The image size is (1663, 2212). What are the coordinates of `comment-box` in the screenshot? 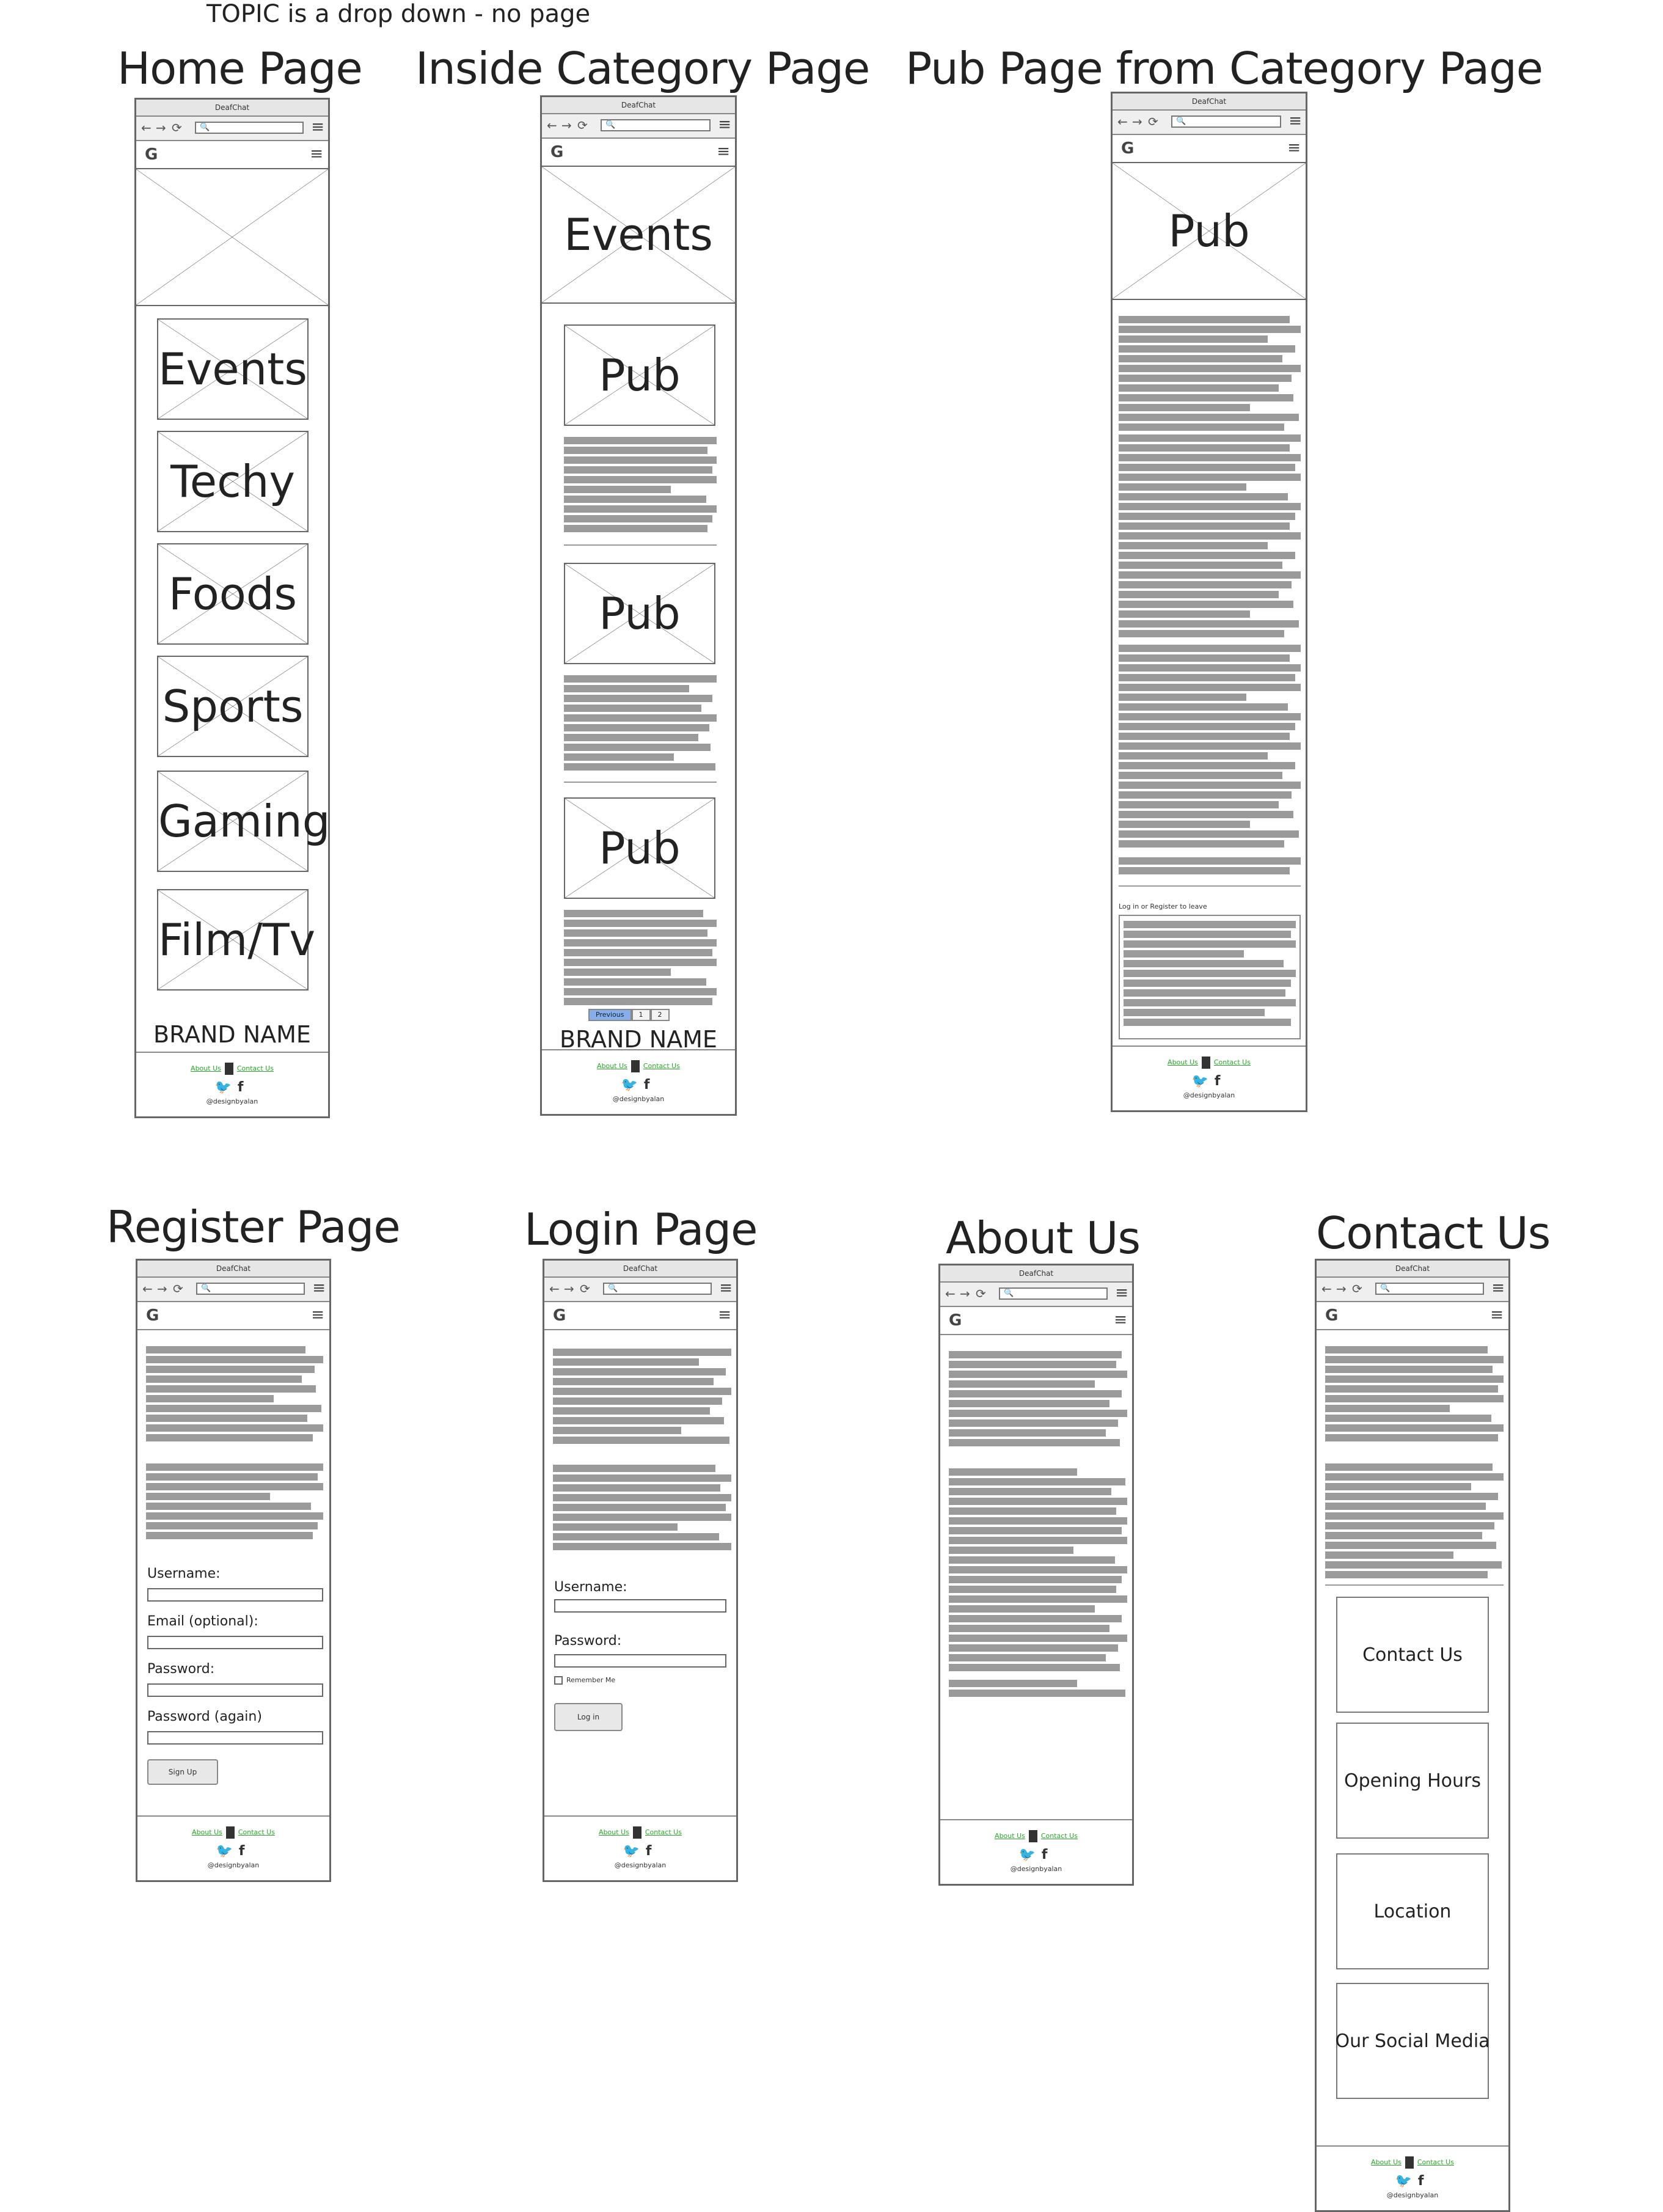 It's located at (1210, 977).